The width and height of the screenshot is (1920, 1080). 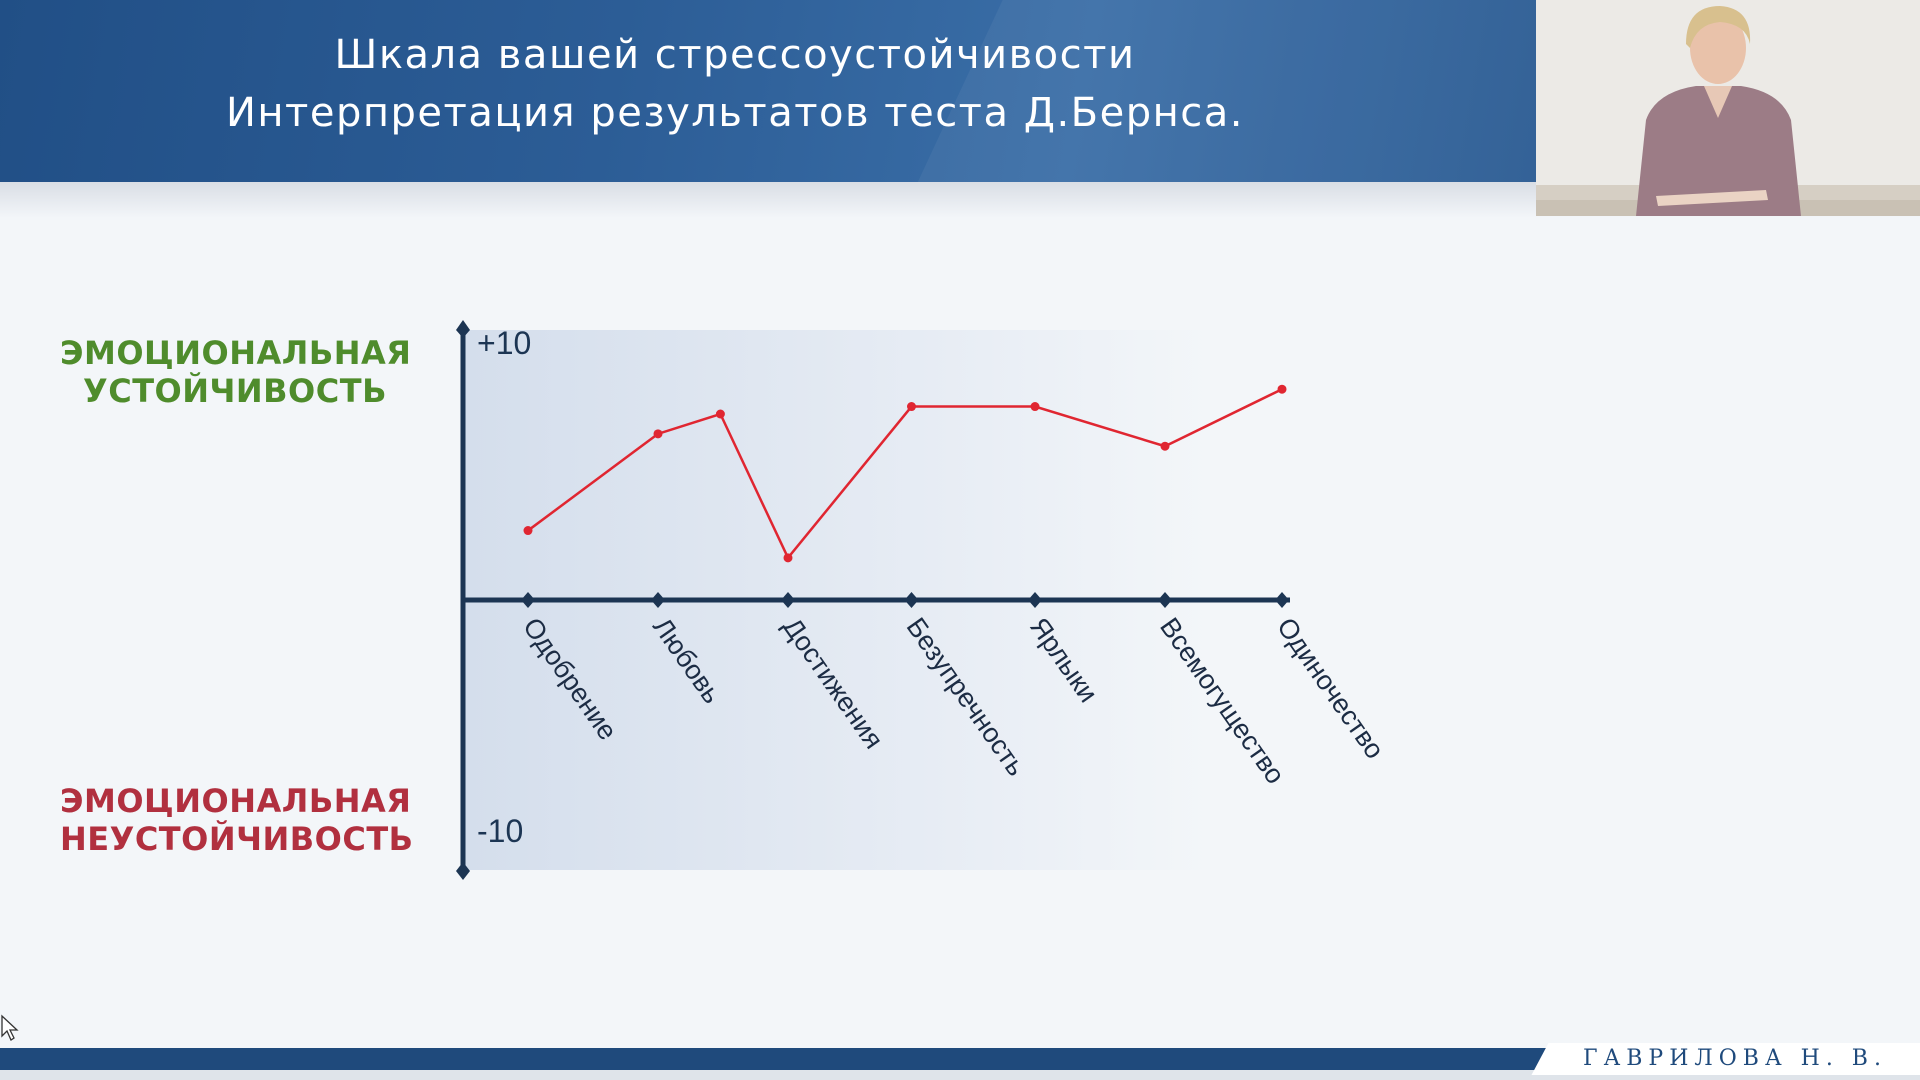 What do you see at coordinates (905, 474) in the screenshot?
I see `series-line` at bounding box center [905, 474].